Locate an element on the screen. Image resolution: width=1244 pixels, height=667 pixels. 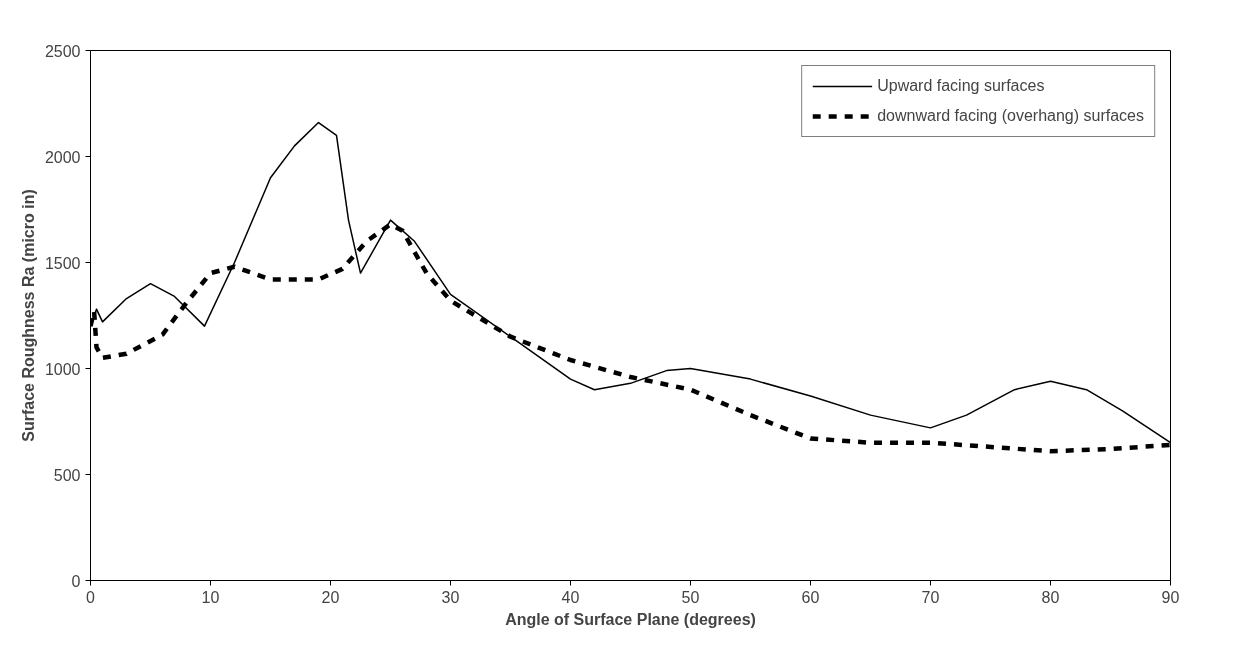
y-tick-label: 500 is located at coordinates (67, 475).